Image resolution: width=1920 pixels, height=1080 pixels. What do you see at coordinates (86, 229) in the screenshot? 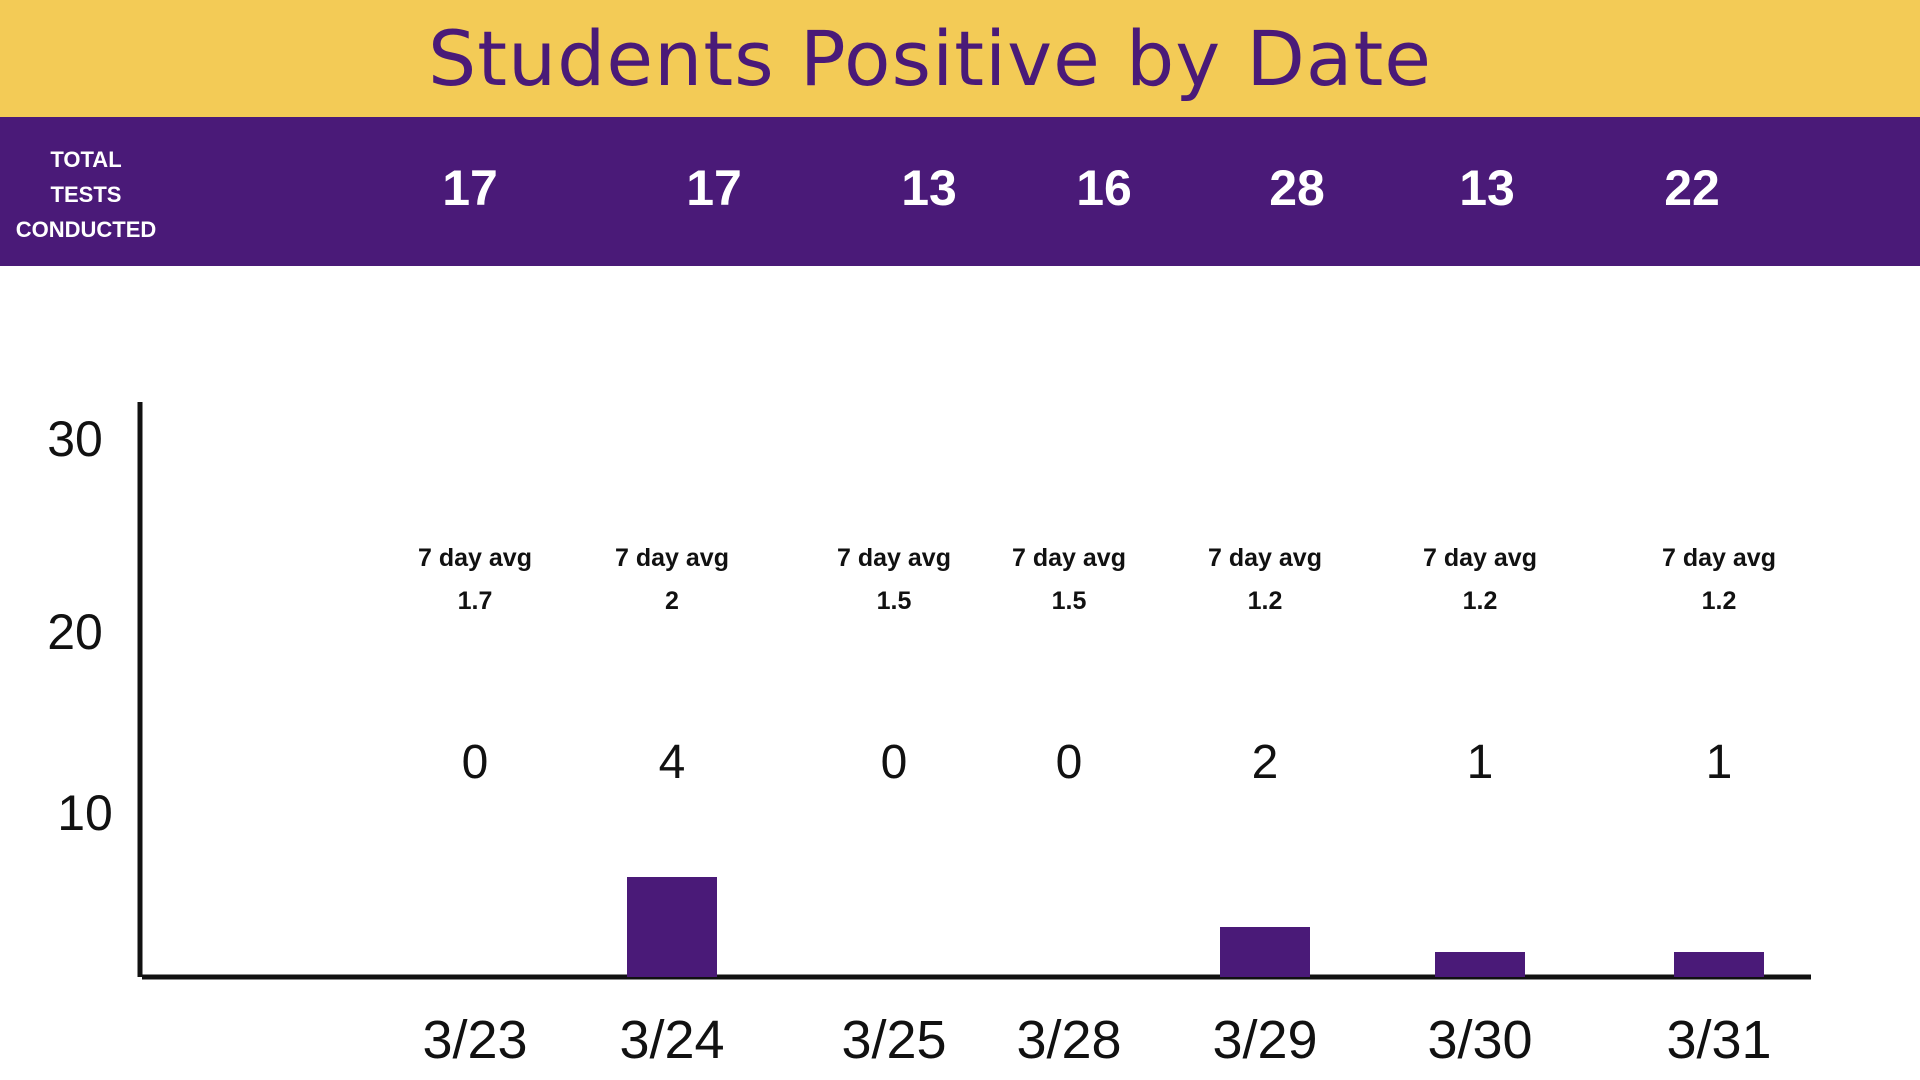
I see `tests-label-line: CONDUCTED` at bounding box center [86, 229].